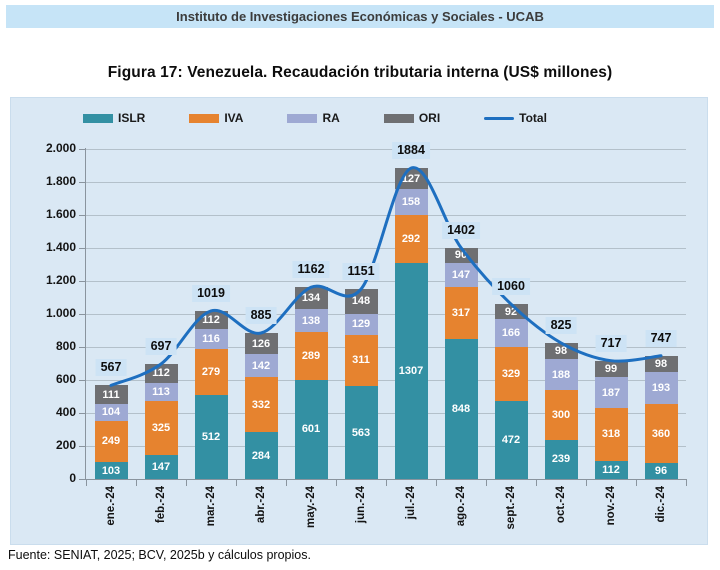 This screenshot has height=570, width=720. I want to click on x-axis-label: jun.-24, so click(361, 505).